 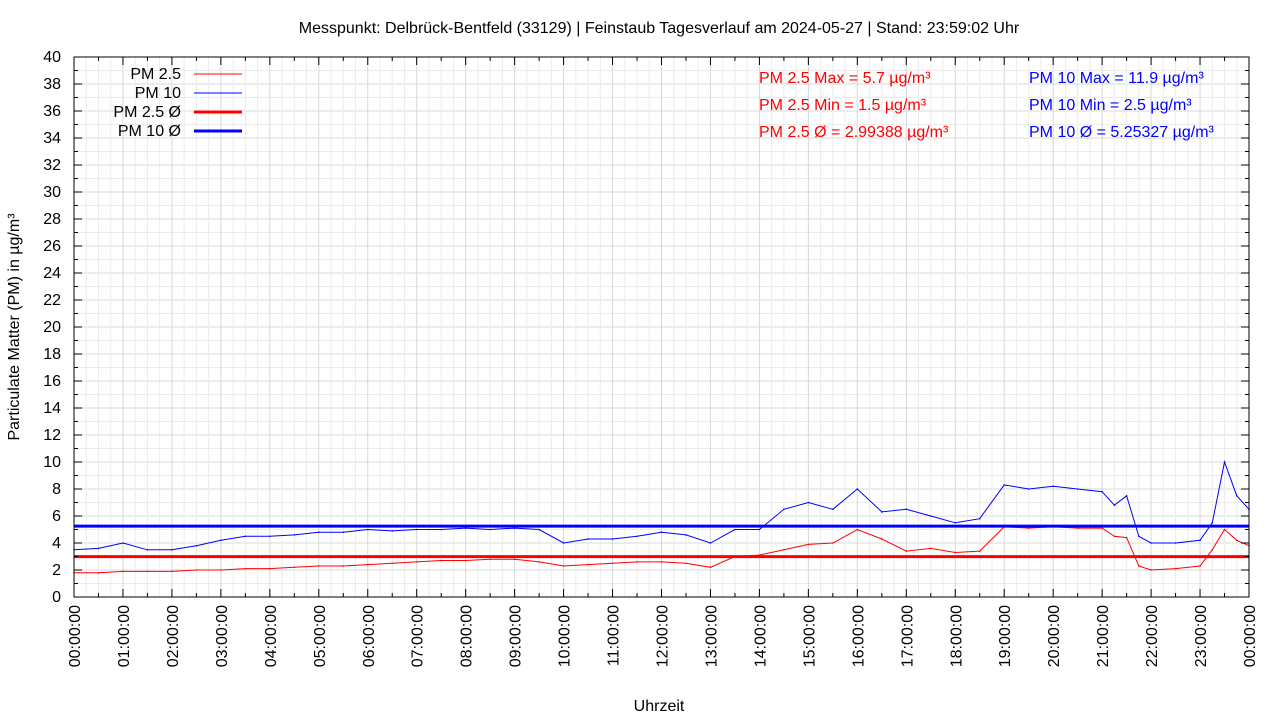 I want to click on y-tick-label: 32, so click(x=52, y=165).